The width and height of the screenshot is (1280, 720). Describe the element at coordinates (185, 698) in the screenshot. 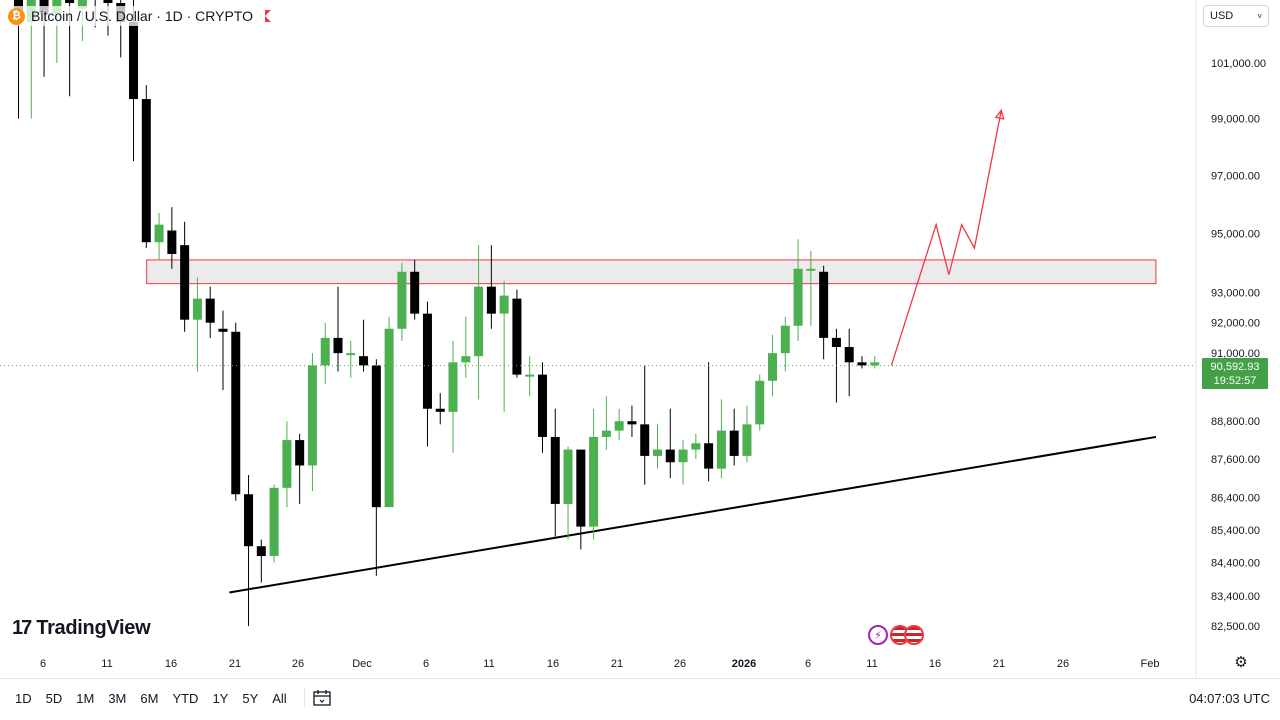

I see `range-ytd: YTD` at that location.